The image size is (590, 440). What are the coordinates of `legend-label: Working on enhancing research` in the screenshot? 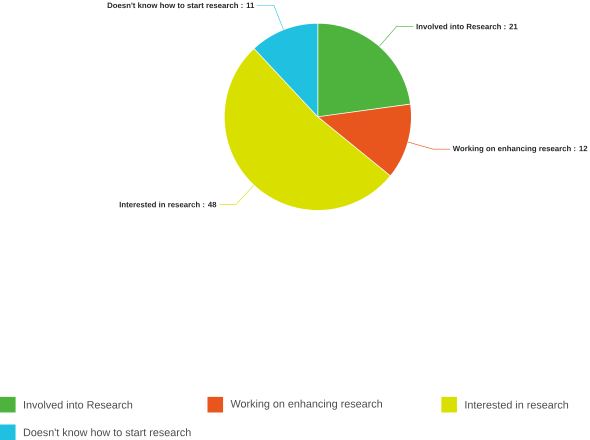 It's located at (306, 405).